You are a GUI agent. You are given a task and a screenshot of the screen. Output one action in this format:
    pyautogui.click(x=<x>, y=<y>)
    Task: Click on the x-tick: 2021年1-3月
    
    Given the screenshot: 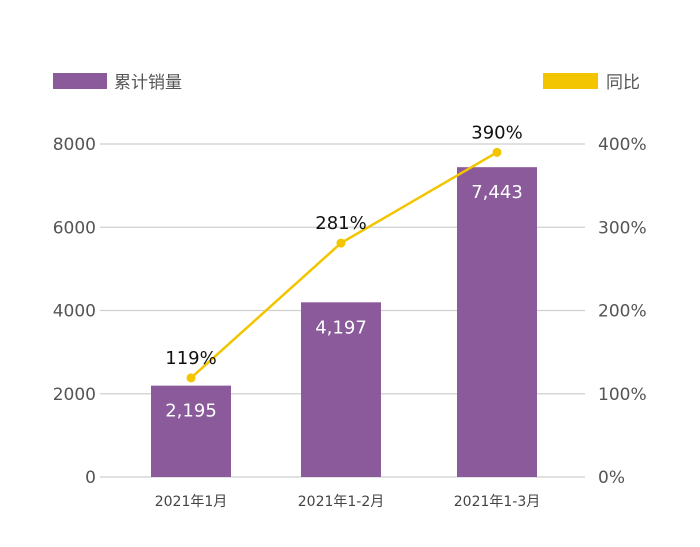 What is the action you would take?
    pyautogui.click(x=497, y=502)
    